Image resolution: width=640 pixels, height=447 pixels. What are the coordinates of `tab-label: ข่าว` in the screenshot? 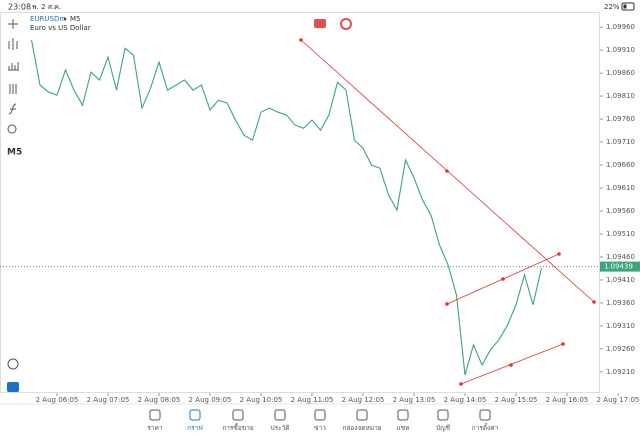 It's located at (320, 428).